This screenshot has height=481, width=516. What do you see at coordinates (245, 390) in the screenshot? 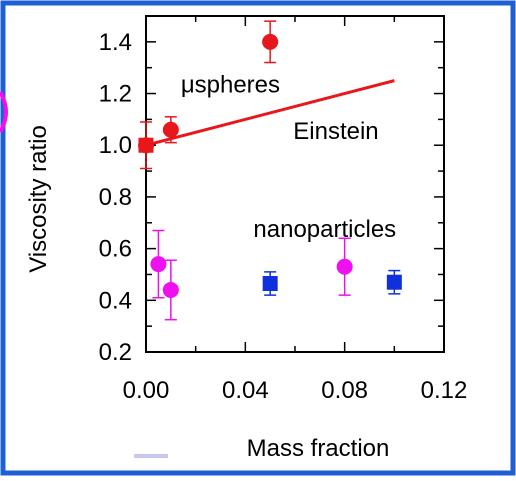
I see `x-tick-label: 0.04` at bounding box center [245, 390].